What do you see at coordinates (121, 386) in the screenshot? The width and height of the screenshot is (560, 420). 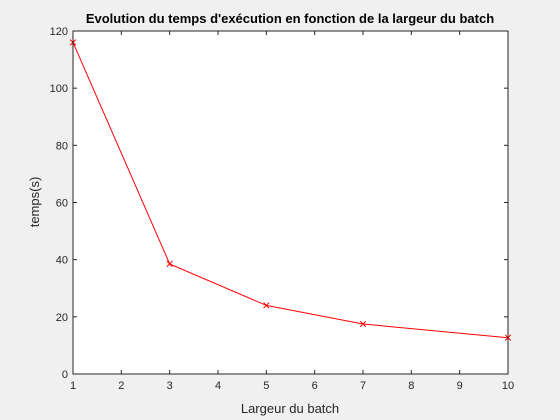 I see `x-tick-label: 2` at bounding box center [121, 386].